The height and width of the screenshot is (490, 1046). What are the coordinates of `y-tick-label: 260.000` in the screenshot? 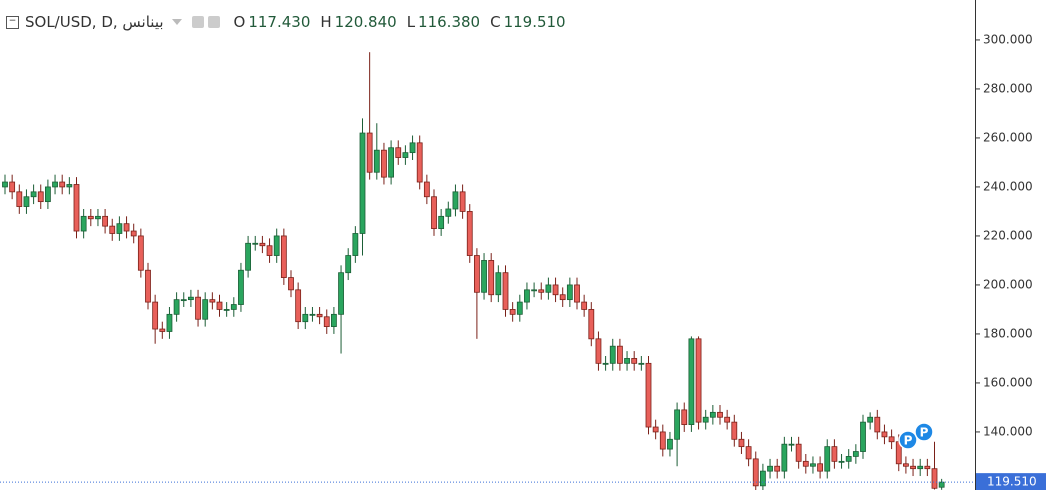 It's located at (1008, 137).